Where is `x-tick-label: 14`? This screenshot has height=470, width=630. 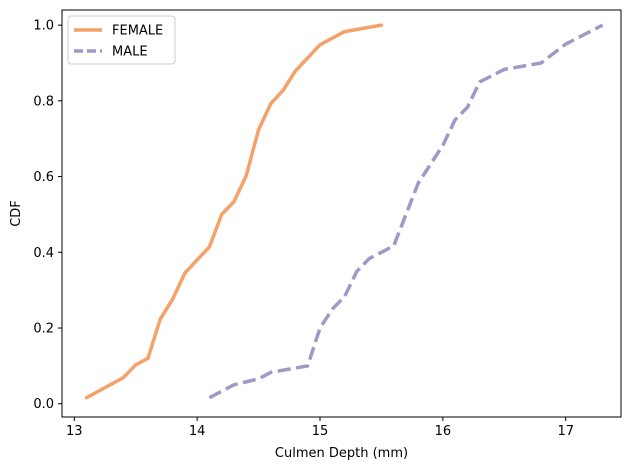 x-tick-label: 14 is located at coordinates (197, 431).